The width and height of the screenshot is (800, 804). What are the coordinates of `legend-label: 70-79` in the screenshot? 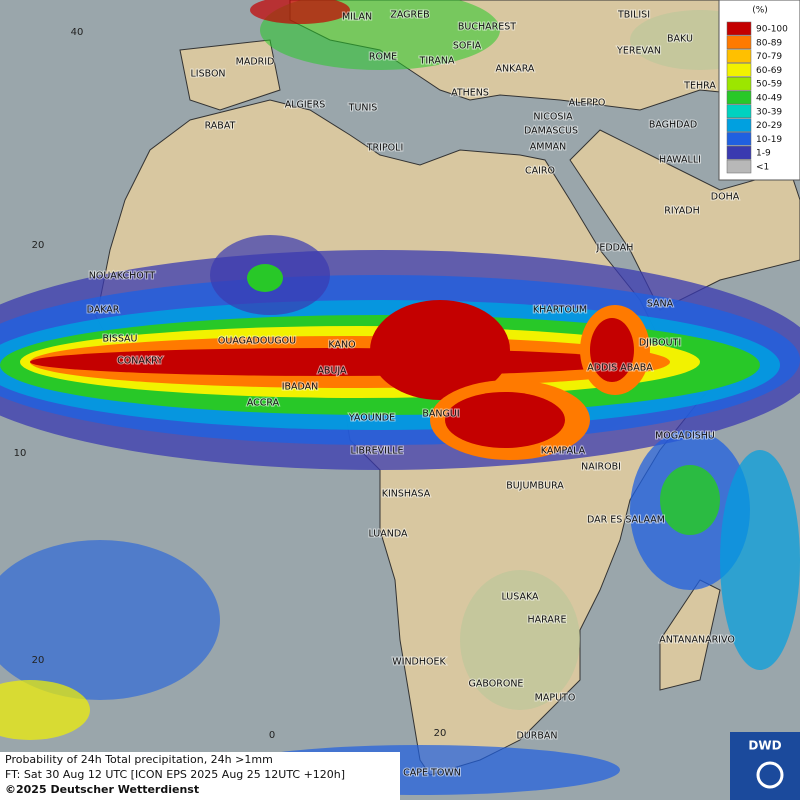 It's located at (769, 57).